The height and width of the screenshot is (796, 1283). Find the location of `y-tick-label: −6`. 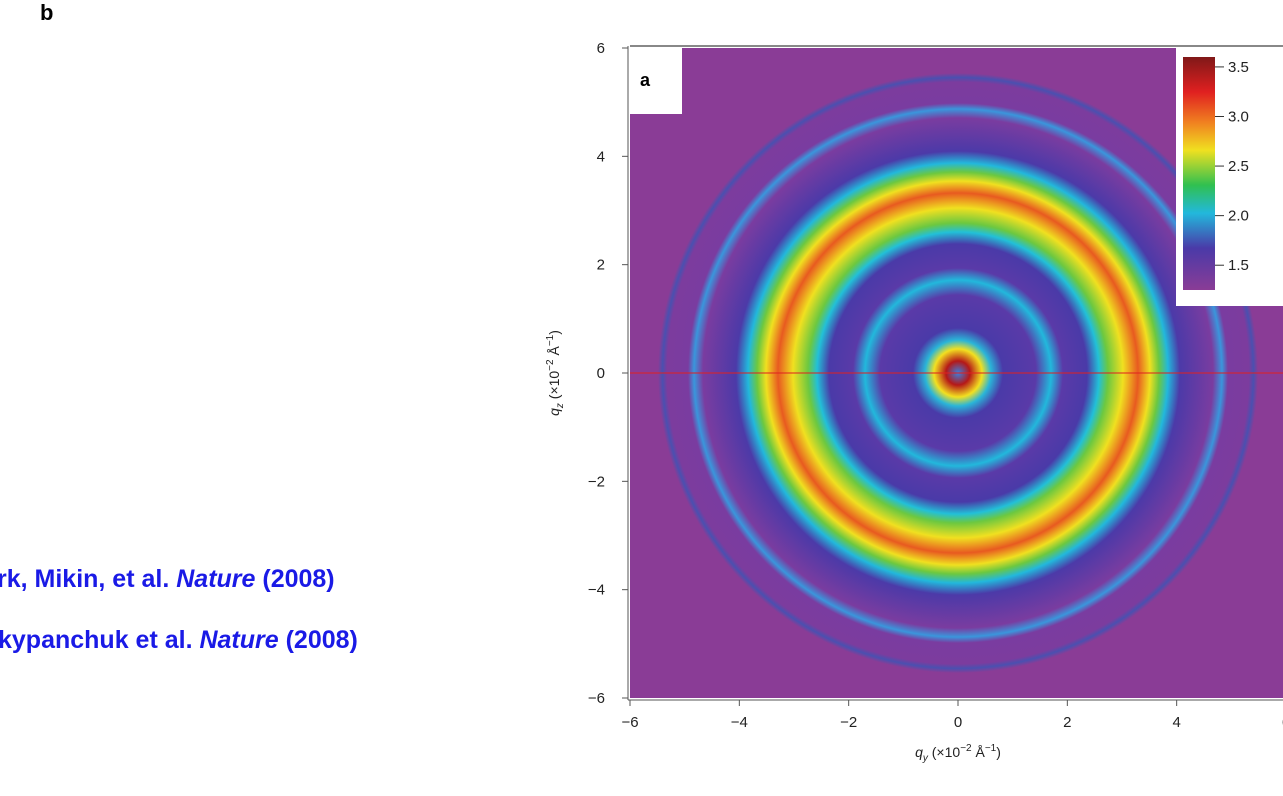

y-tick-label: −6 is located at coordinates (596, 698).